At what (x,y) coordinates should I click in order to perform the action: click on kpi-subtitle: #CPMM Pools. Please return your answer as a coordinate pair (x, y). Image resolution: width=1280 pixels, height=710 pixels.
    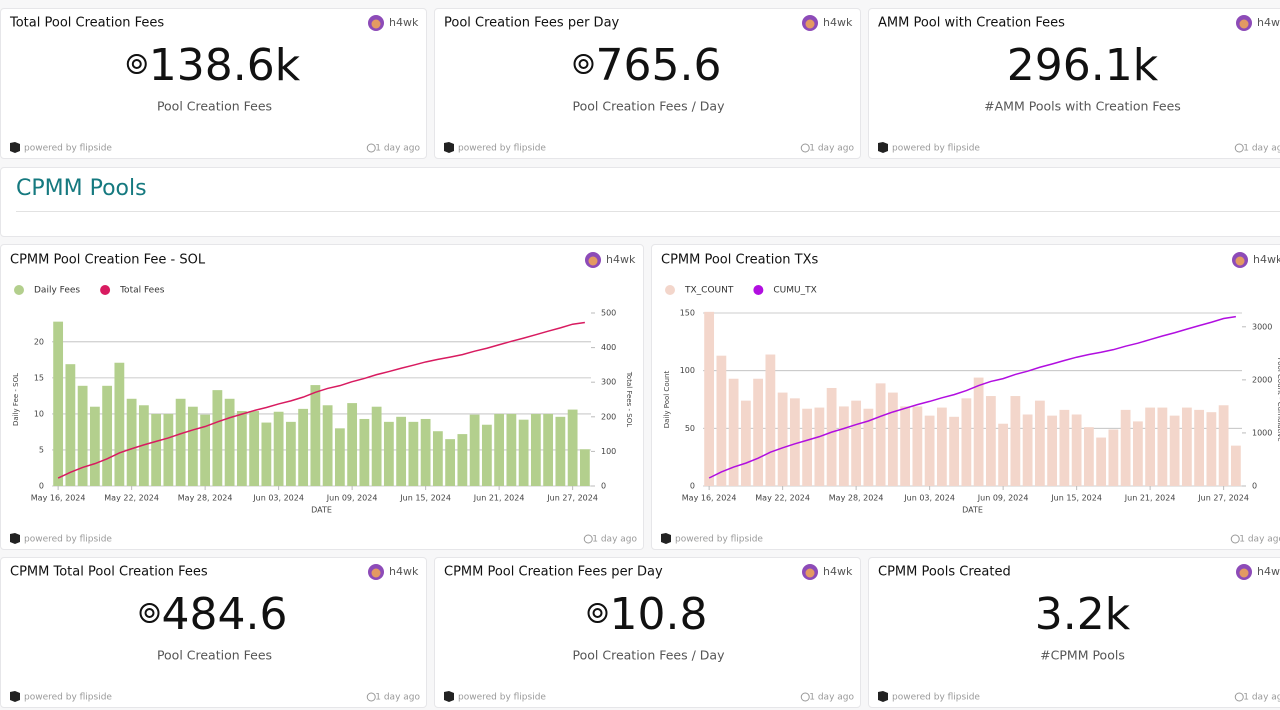
    Looking at the image, I should click on (1082, 655).